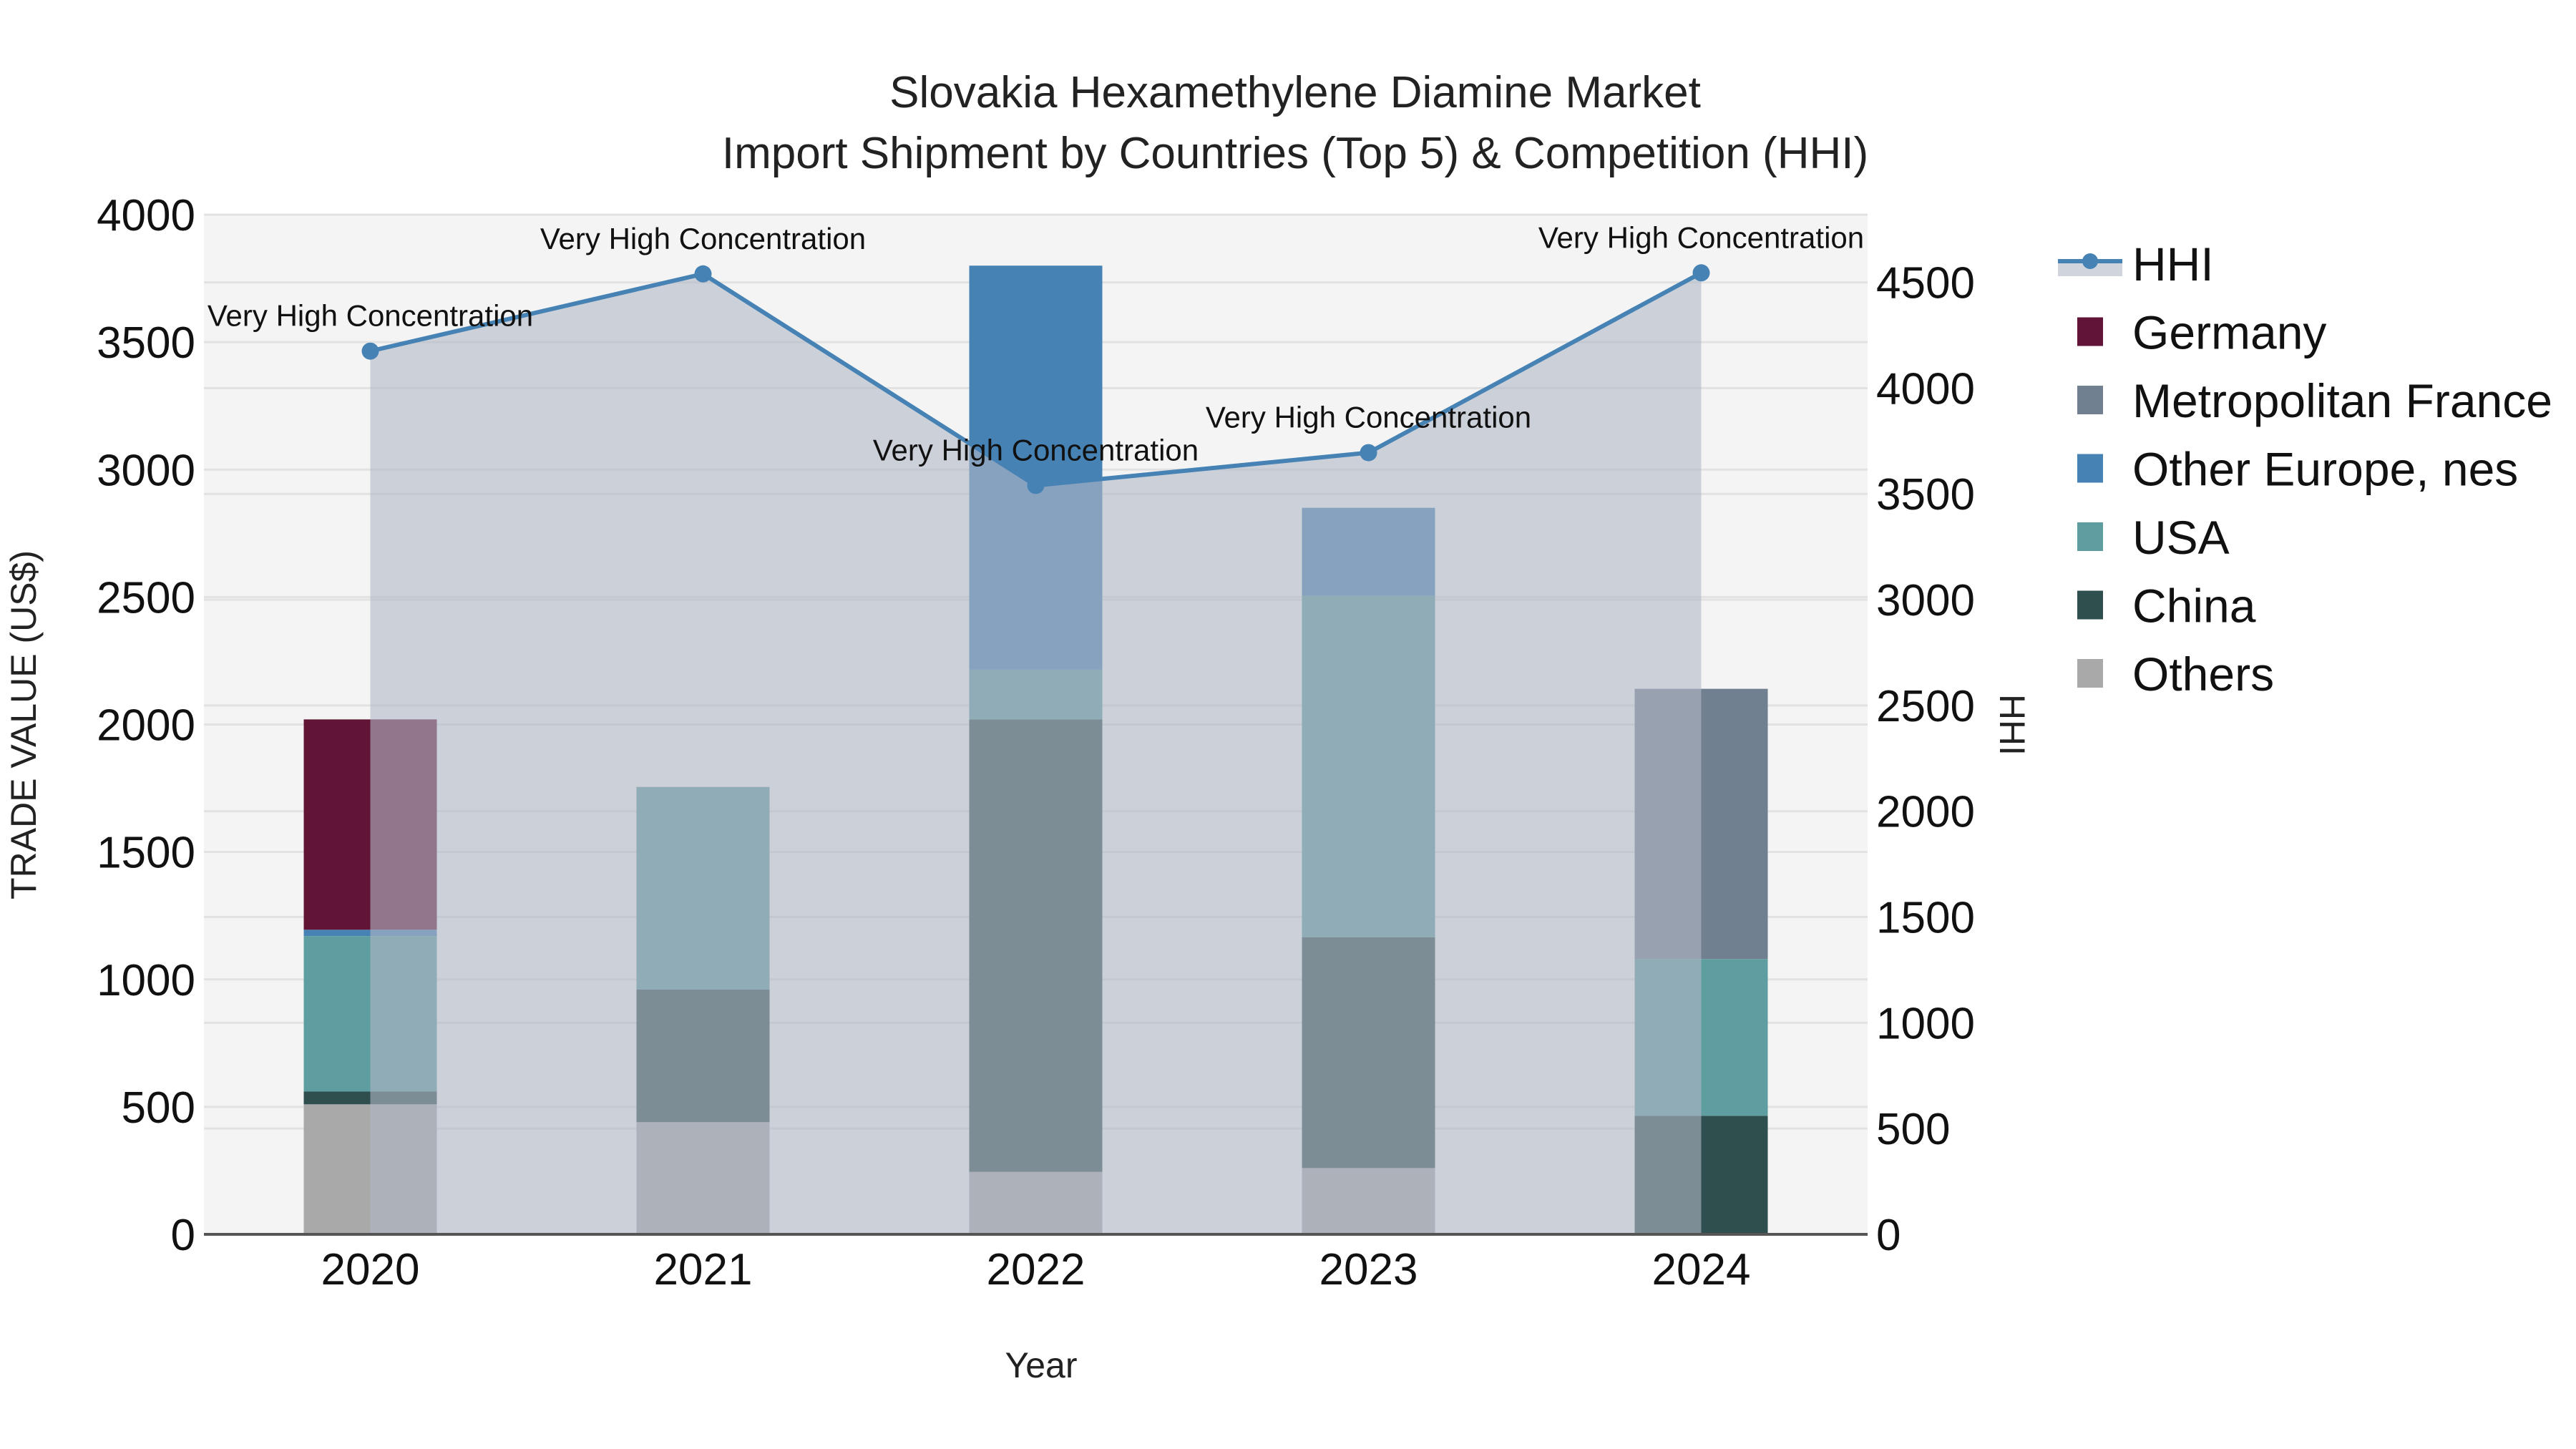 The height and width of the screenshot is (1449, 2576). What do you see at coordinates (1701, 1269) in the screenshot?
I see `x-tick-label: 2024` at bounding box center [1701, 1269].